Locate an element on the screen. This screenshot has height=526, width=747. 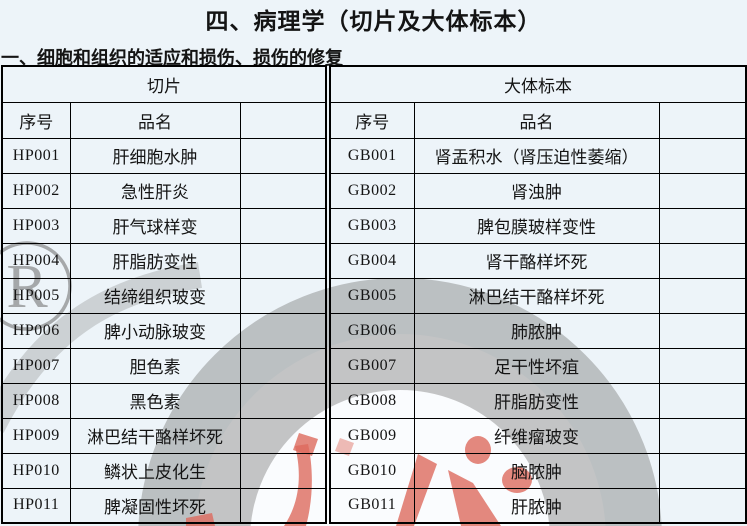
table-row: HP010 鳞状上皮化生 is located at coordinates (164, 470).